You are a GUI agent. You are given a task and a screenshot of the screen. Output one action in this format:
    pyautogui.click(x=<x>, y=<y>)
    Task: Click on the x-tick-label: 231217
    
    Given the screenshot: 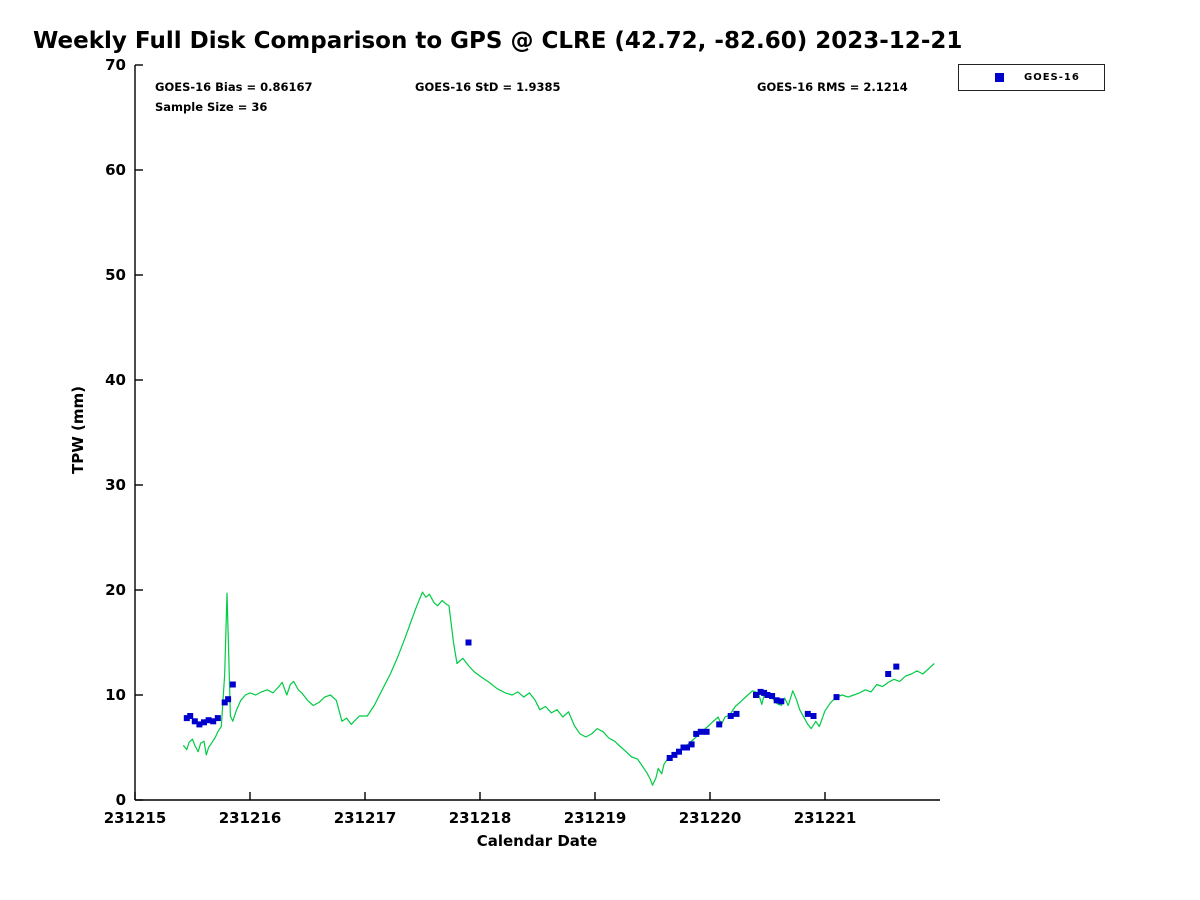 What is the action you would take?
    pyautogui.click(x=365, y=818)
    